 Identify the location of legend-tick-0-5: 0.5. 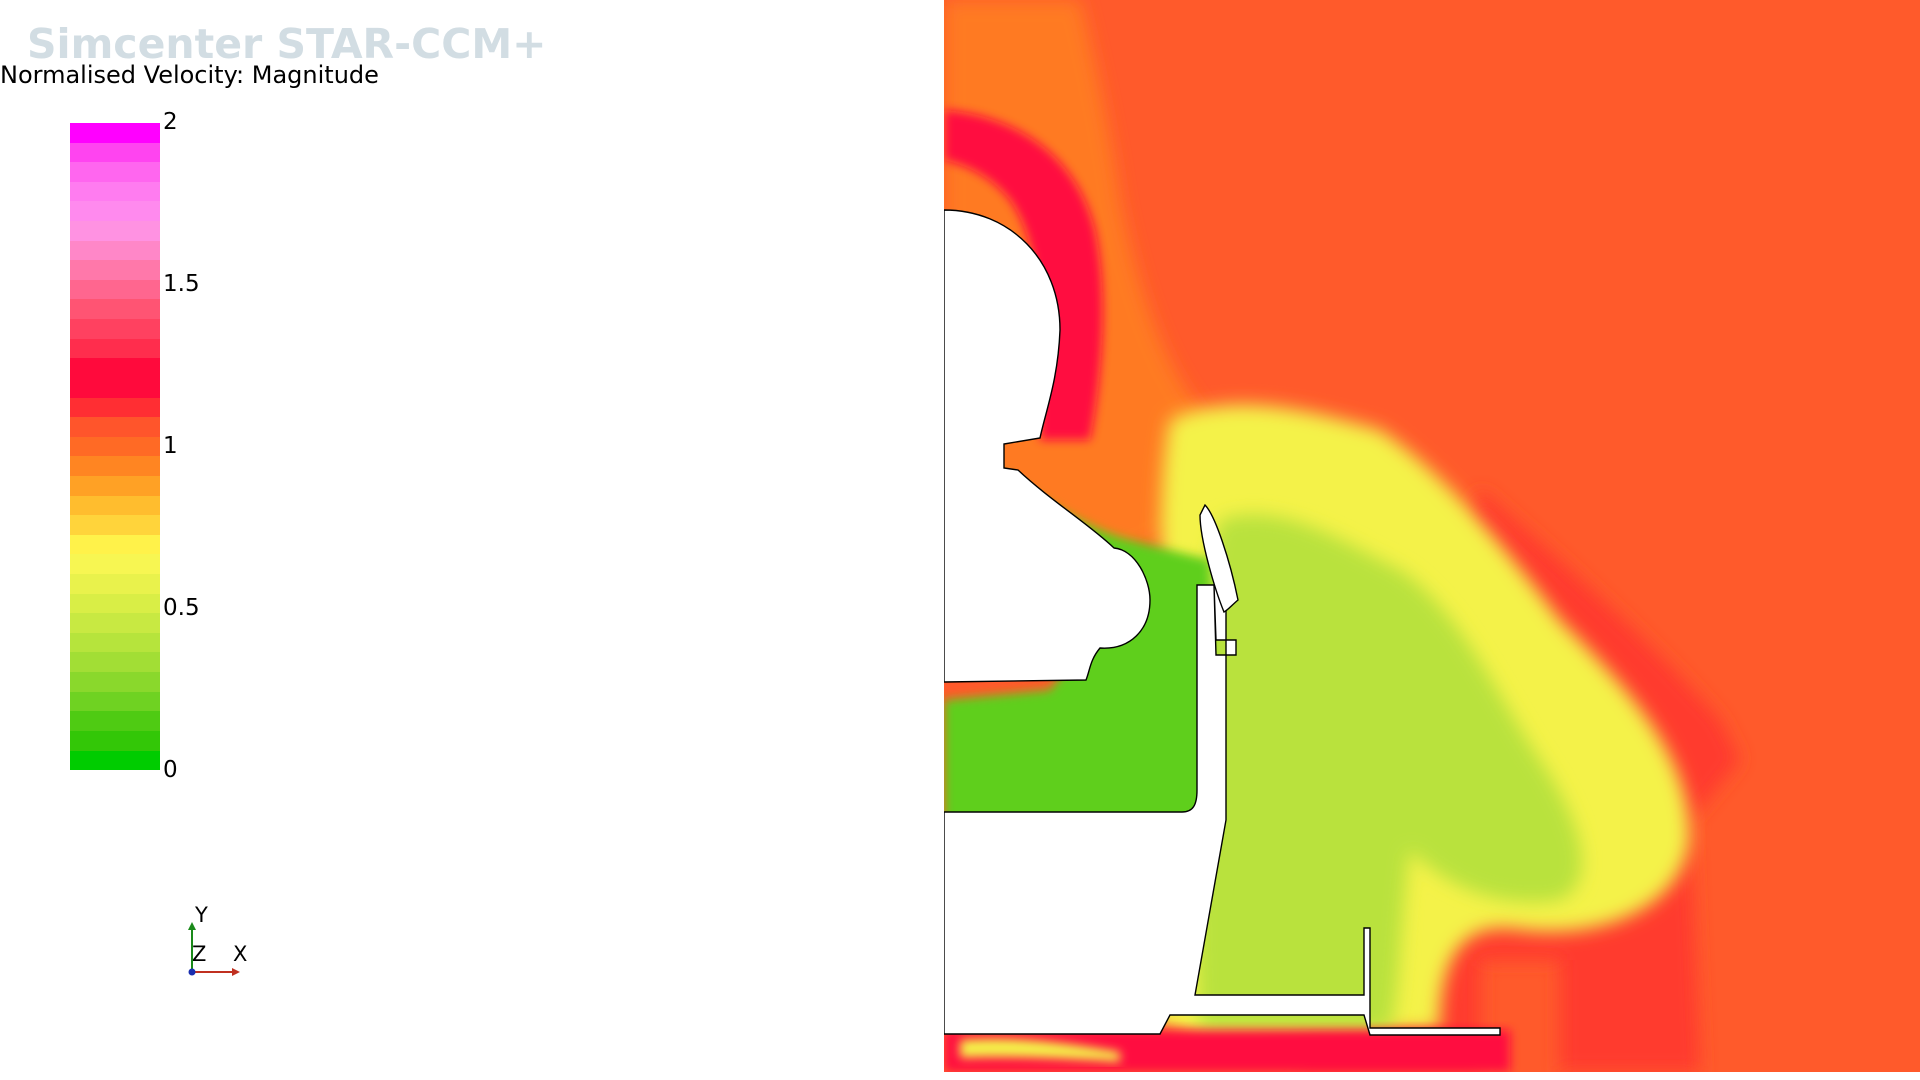
(181, 608).